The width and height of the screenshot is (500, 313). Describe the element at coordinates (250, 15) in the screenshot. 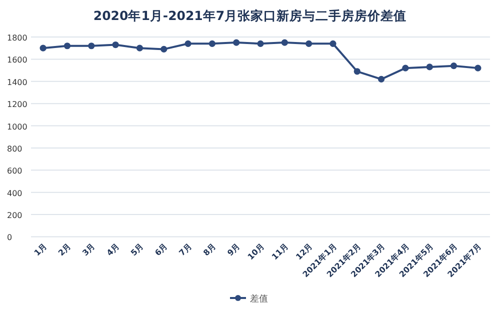

I see `title: 2020年1月-2021年7月张家口新房与二手房房价差值` at that location.